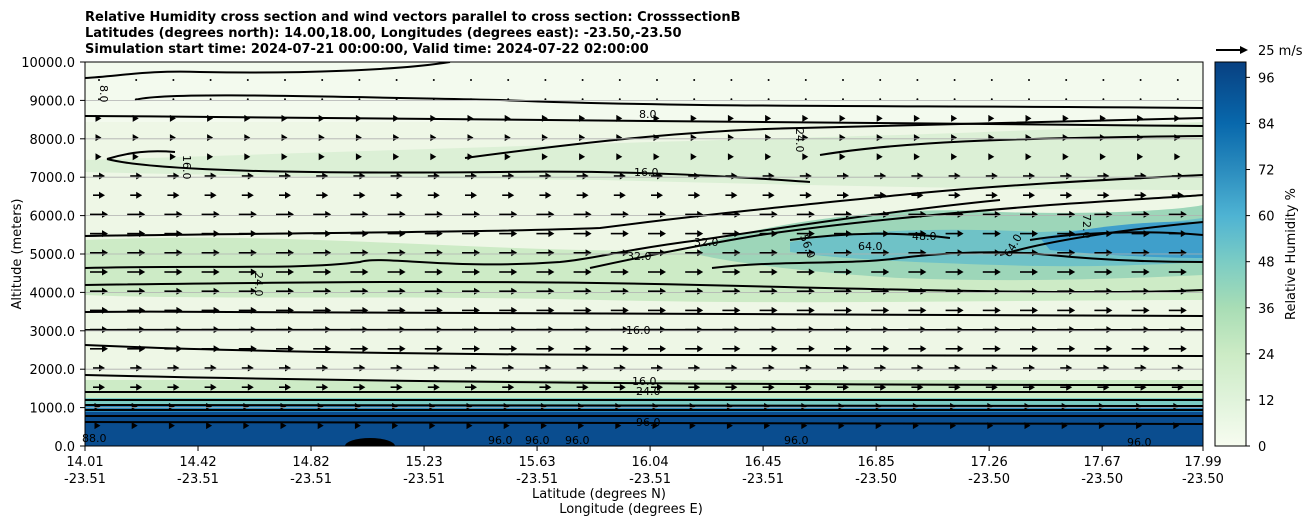  I want to click on y-tick-label: 5000.0, so click(53, 255).